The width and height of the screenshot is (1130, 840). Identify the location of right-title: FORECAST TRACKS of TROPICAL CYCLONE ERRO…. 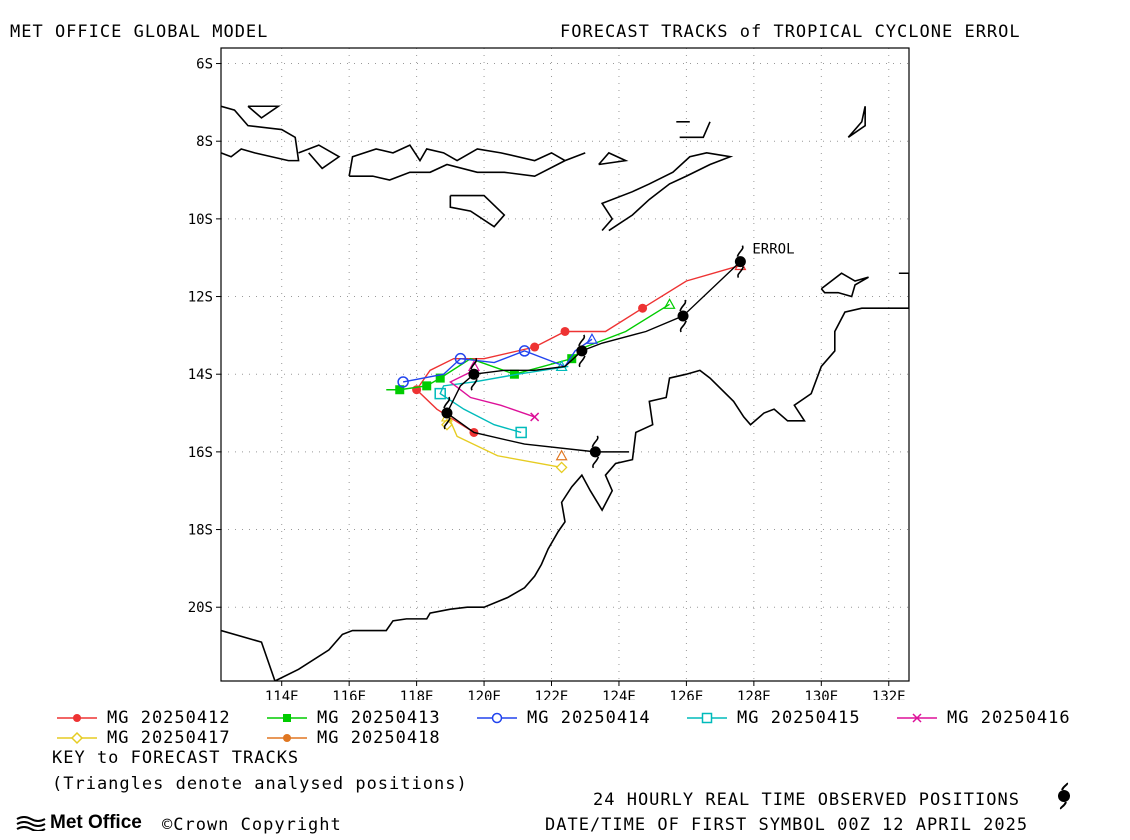
(790, 32).